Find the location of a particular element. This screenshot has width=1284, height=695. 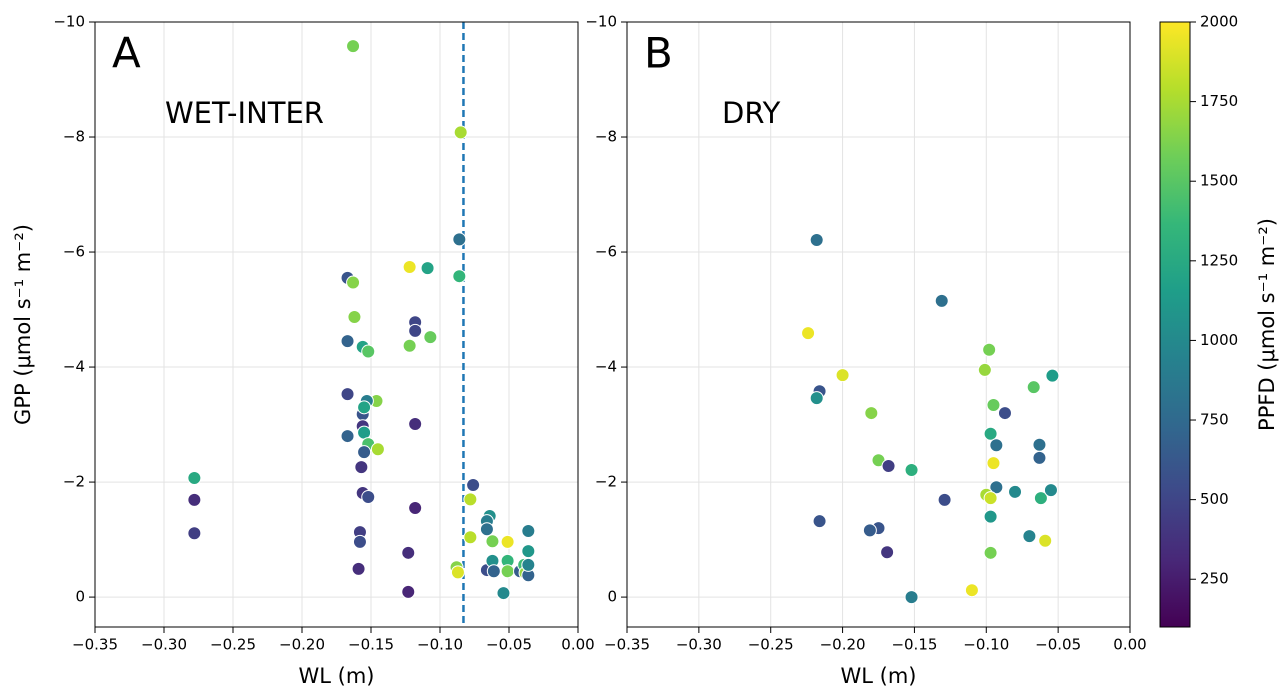

annotation: DRY is located at coordinates (751, 113).